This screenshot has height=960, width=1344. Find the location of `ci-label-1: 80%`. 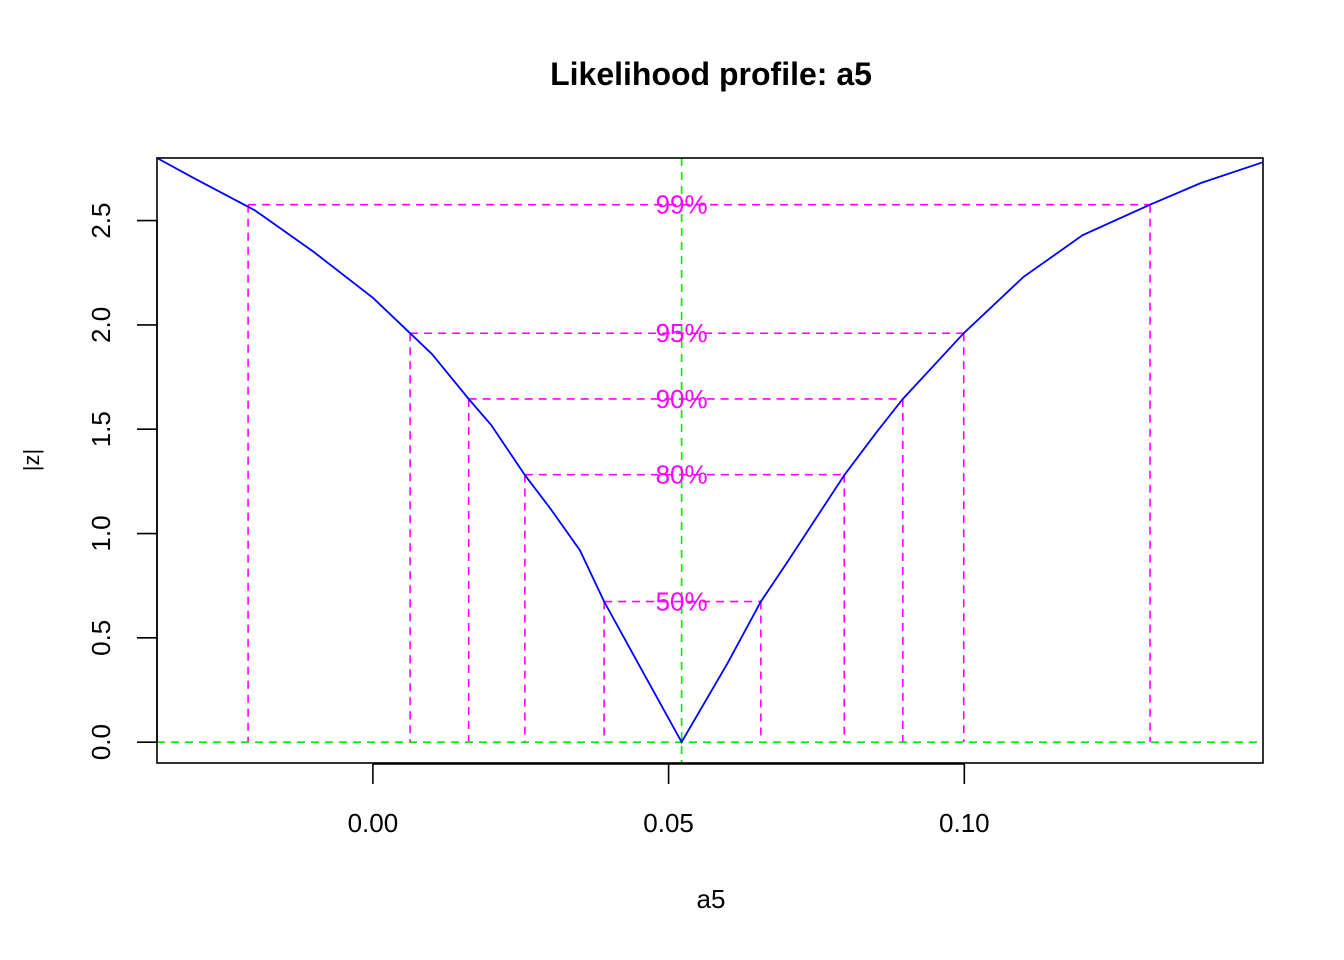

ci-label-1: 80% is located at coordinates (682, 475).